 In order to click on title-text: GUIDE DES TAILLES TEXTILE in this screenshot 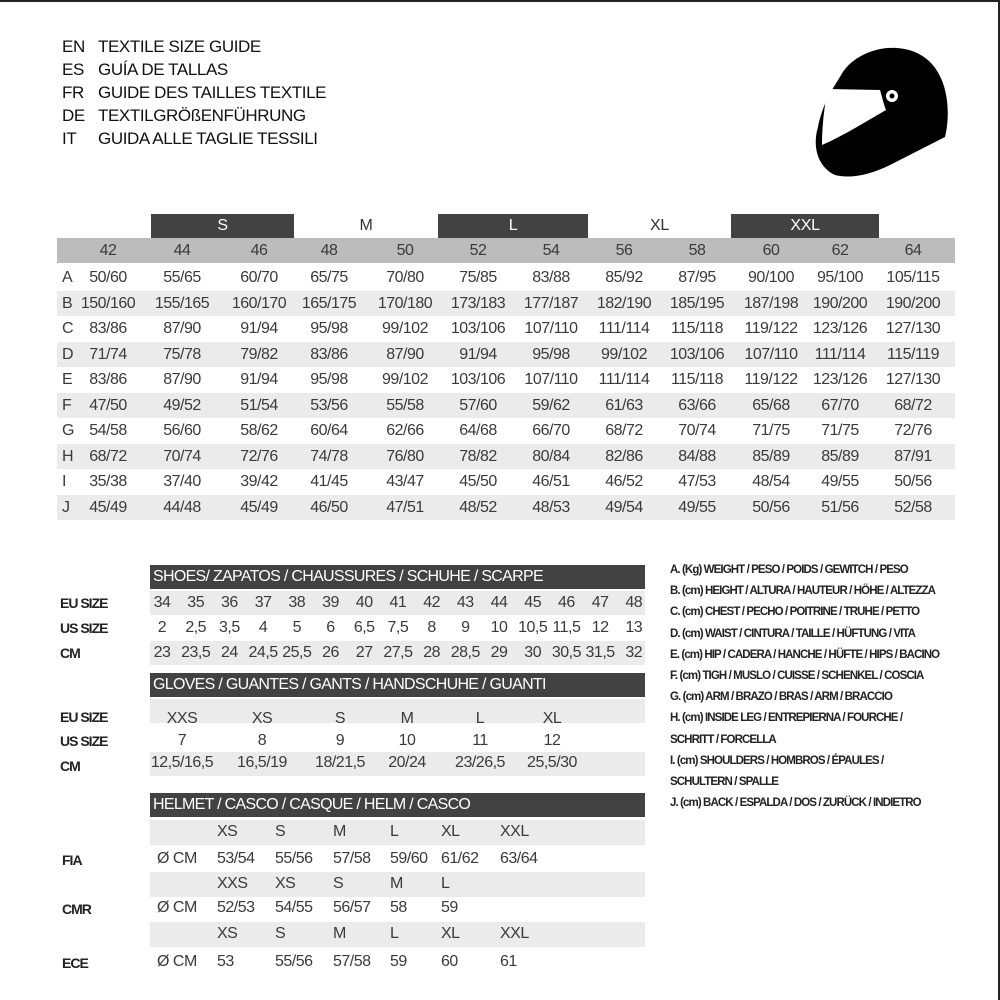, I will do `click(212, 92)`.